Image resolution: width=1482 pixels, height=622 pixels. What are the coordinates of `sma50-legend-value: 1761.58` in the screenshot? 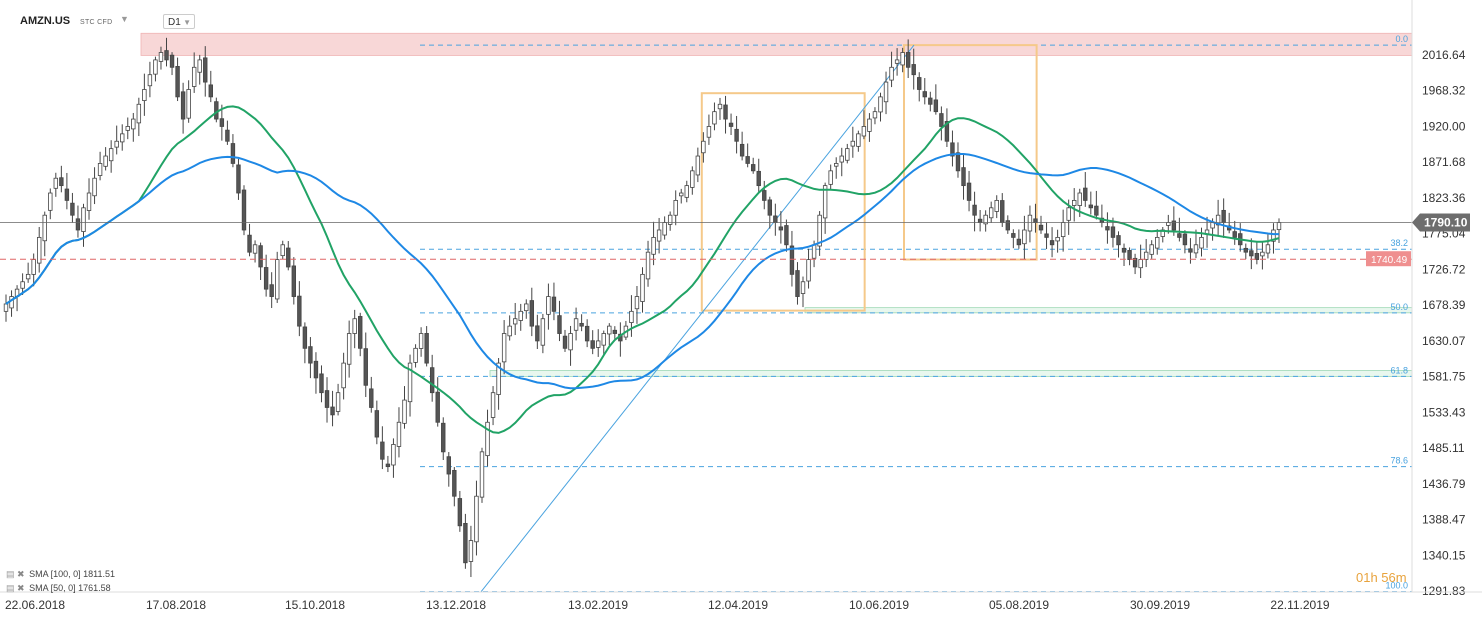 It's located at (94, 588).